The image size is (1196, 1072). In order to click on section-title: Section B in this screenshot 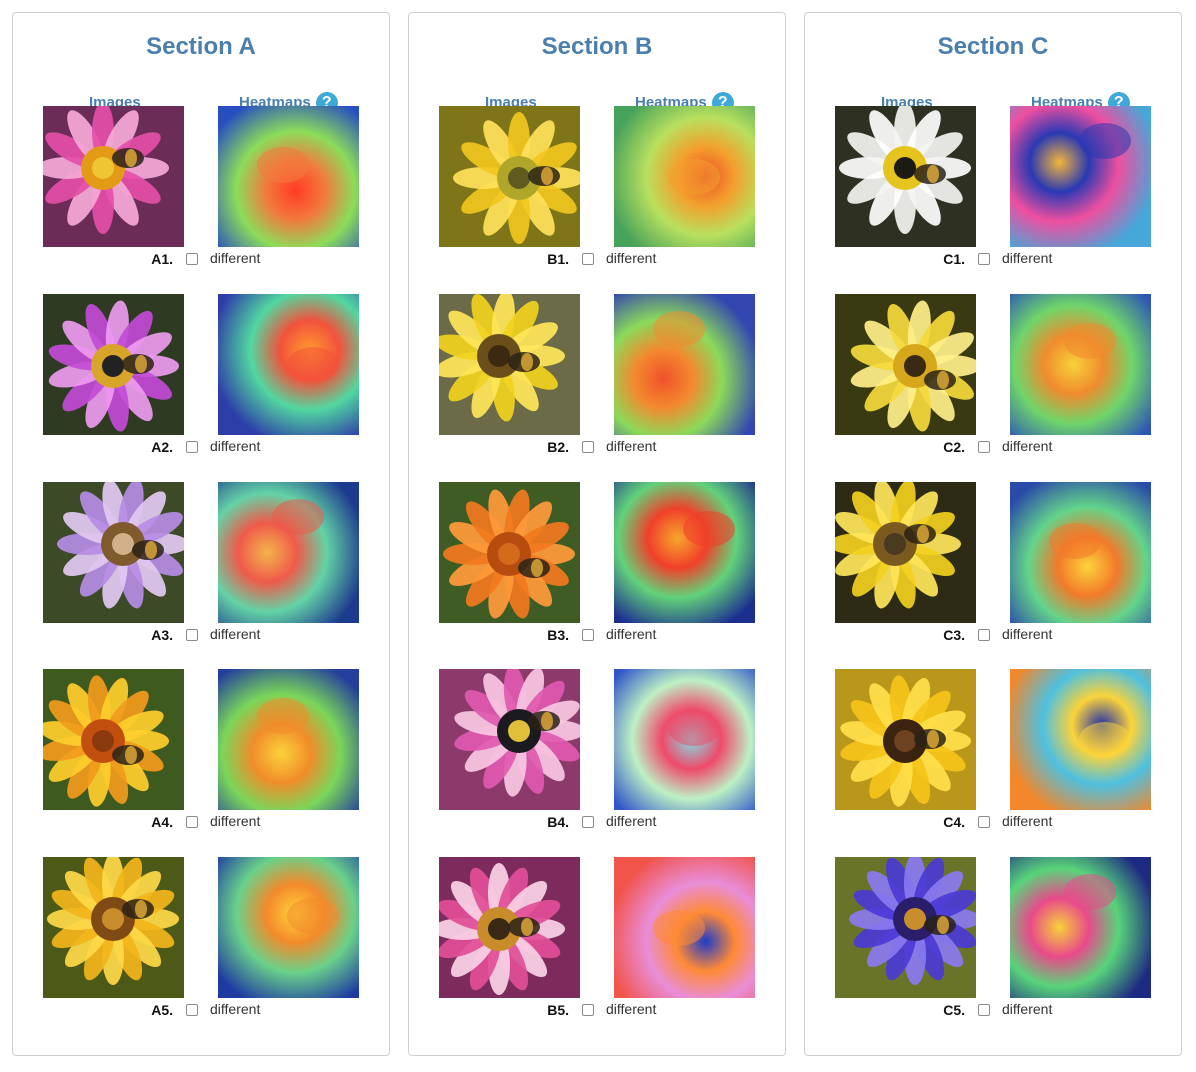, I will do `click(597, 46)`.